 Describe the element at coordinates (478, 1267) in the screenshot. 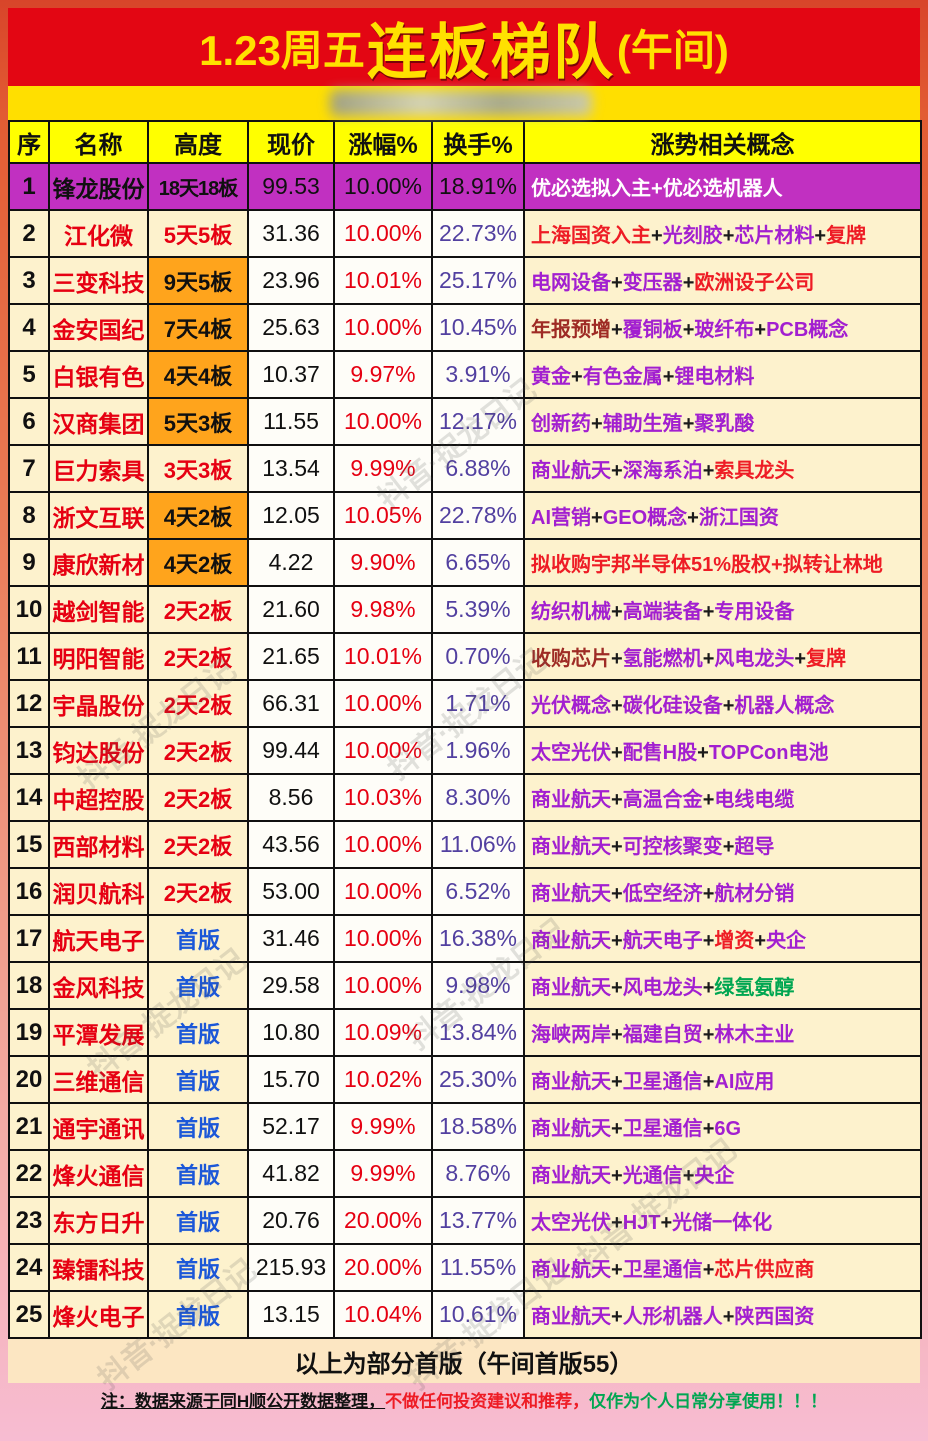

I see `turnover-cell: 11.55%` at that location.